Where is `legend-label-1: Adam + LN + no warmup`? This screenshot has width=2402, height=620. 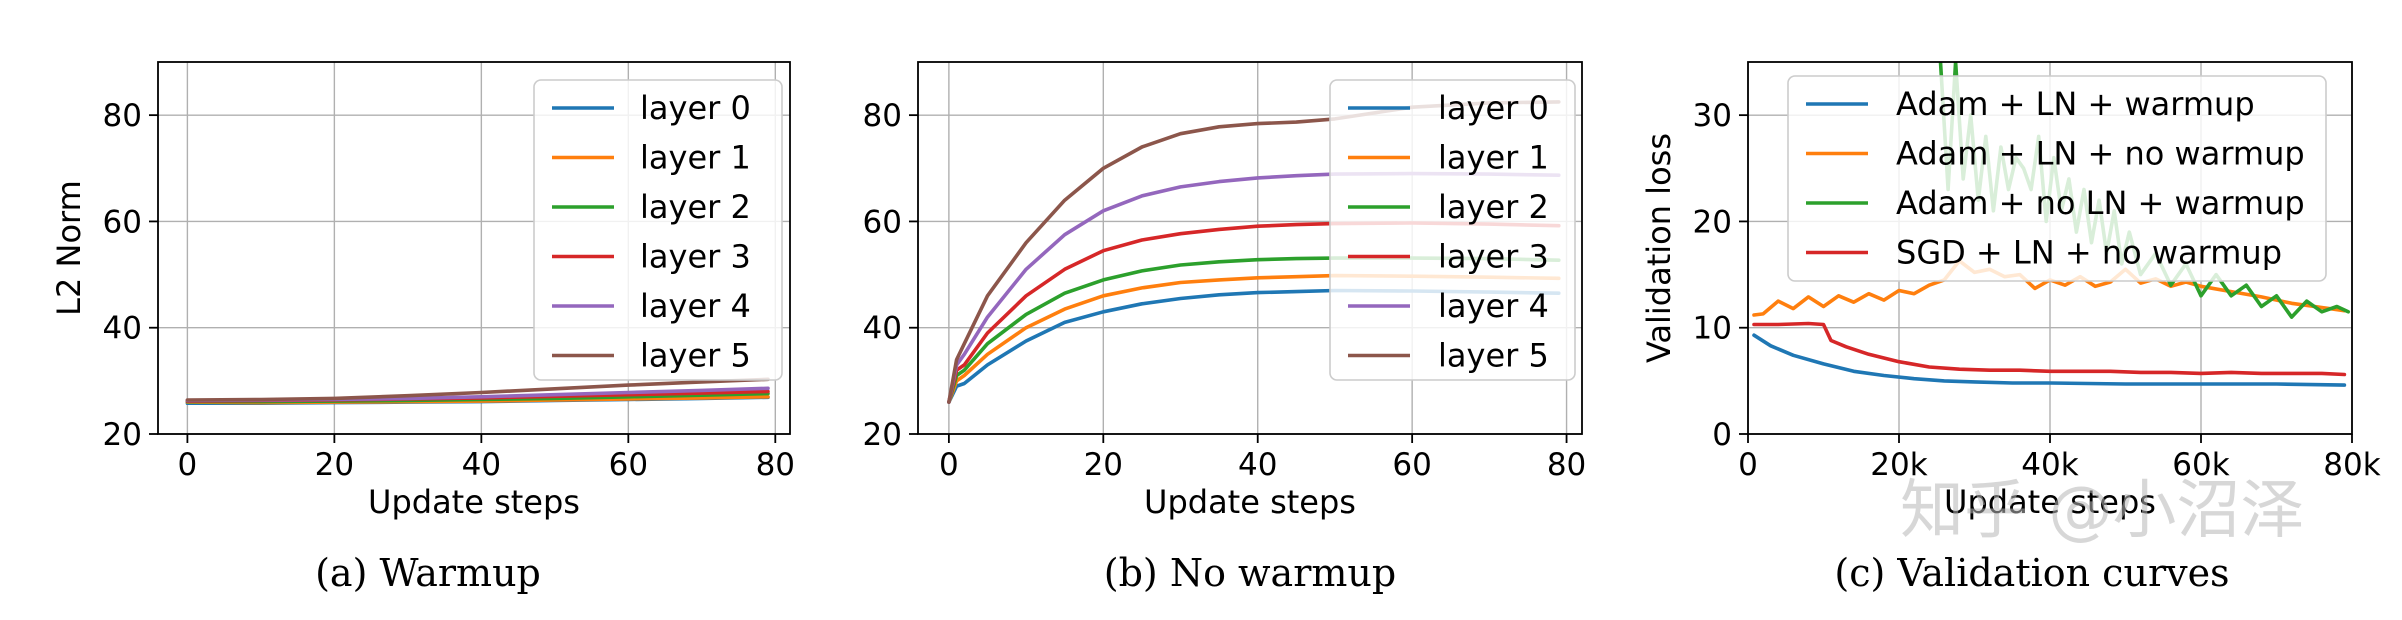 legend-label-1: Adam + LN + no warmup is located at coordinates (2100, 154).